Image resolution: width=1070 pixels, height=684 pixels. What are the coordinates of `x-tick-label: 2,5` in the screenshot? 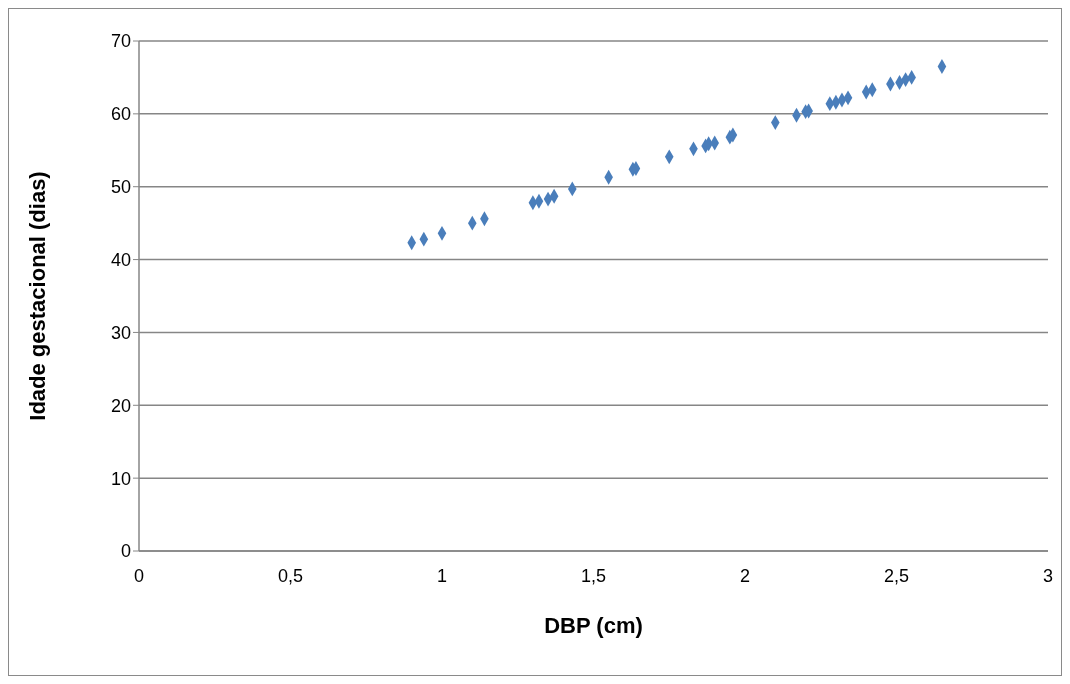 It's located at (896, 575).